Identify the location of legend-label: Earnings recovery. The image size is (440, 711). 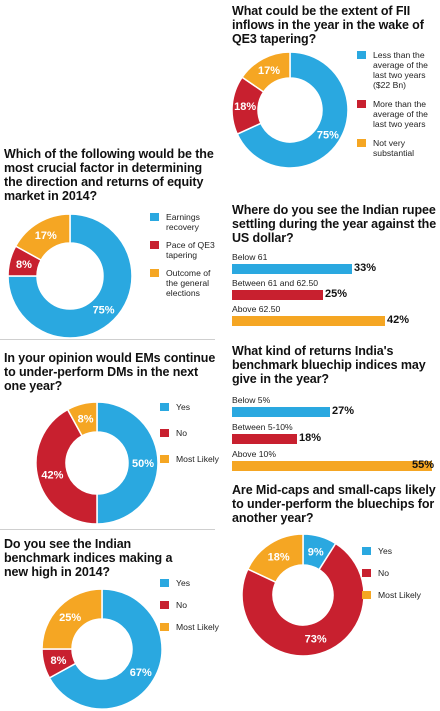
(183, 222).